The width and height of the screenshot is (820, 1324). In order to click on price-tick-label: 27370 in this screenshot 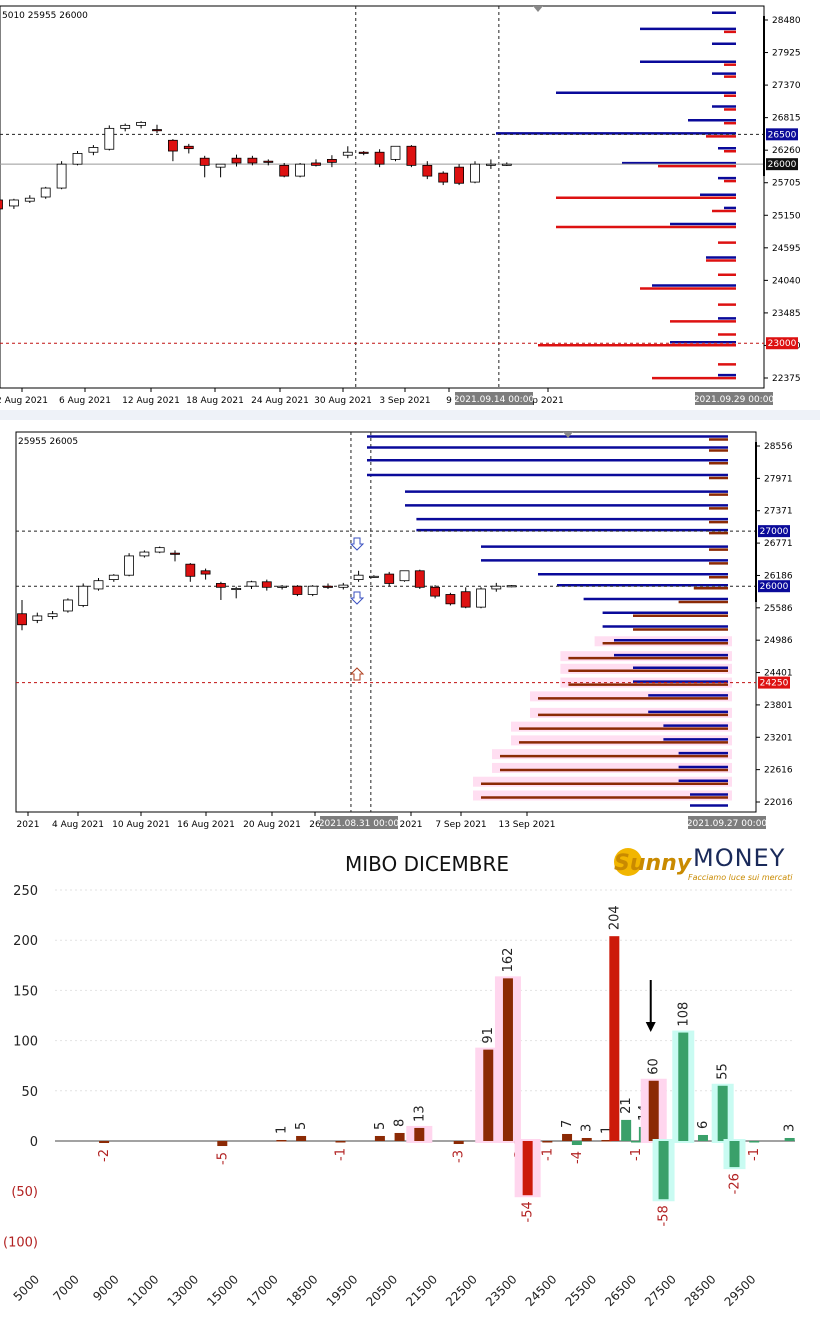, I will do `click(786, 86)`.